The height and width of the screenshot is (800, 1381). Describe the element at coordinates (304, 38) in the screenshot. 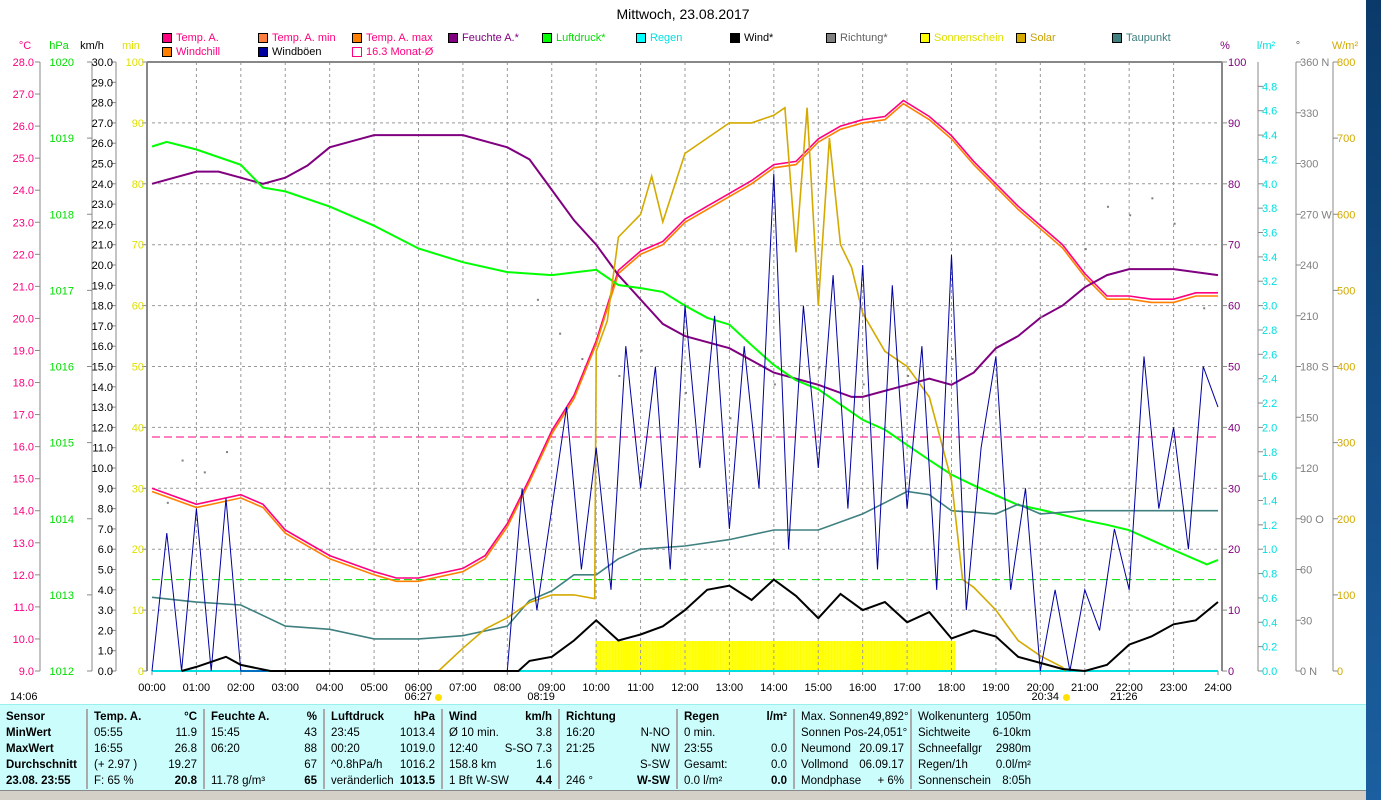

I see `legend-label: Temp. A. min` at that location.